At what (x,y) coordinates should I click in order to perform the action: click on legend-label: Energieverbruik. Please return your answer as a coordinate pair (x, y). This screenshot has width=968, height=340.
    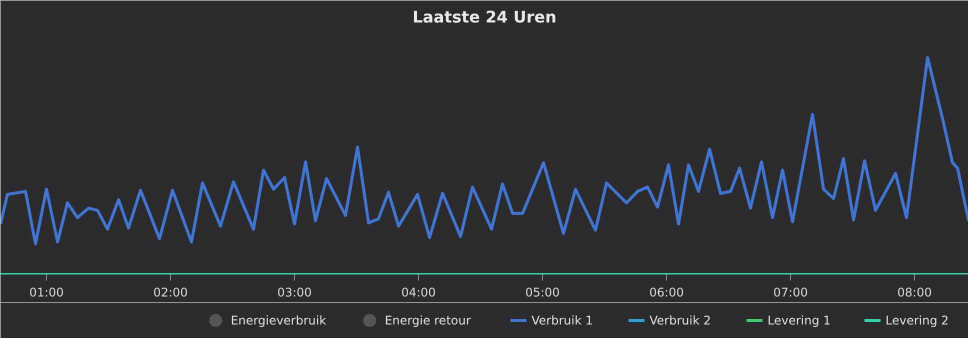
    Looking at the image, I should click on (278, 321).